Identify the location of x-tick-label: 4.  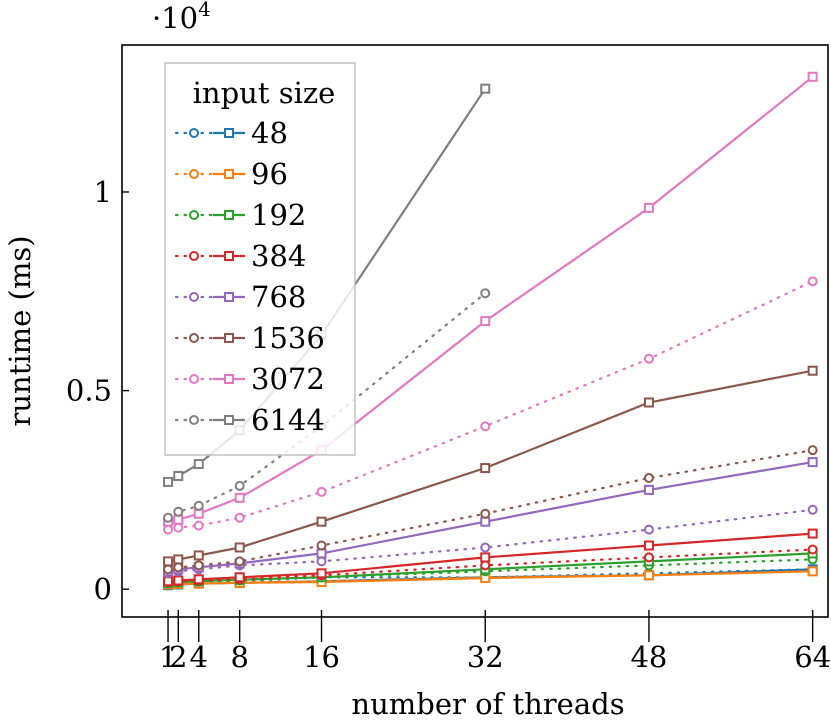
(199, 657).